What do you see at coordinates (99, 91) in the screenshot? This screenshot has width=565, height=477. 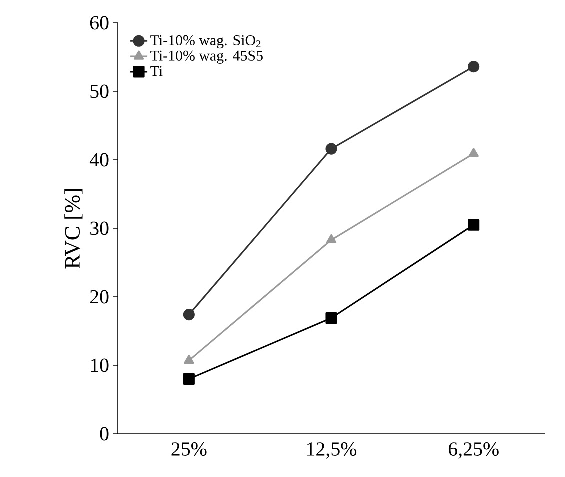 I see `y-tick-label: 50` at bounding box center [99, 91].